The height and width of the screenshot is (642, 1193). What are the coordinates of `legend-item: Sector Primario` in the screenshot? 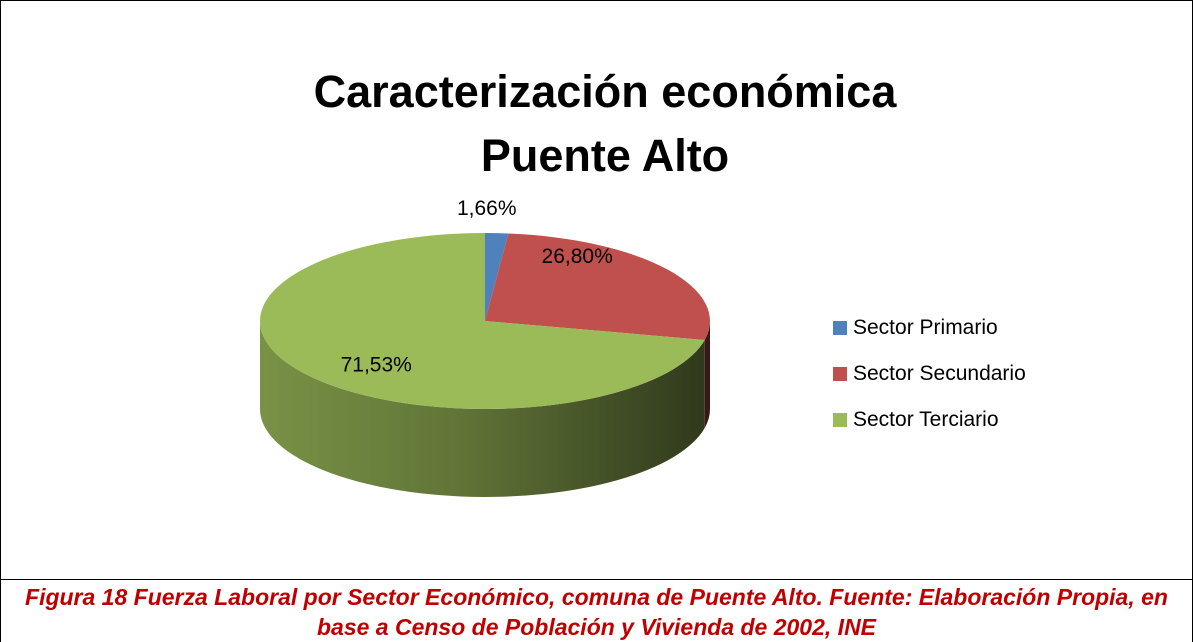 It's located at (929, 328).